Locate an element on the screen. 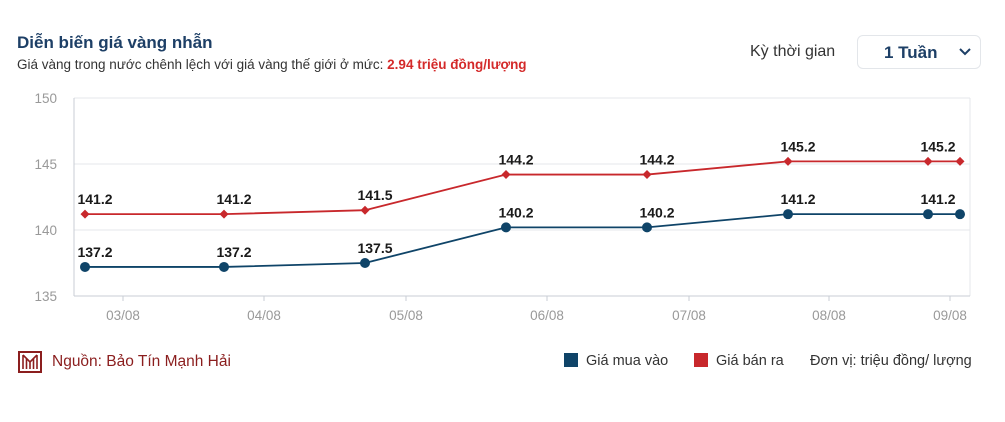 This screenshot has width=1005, height=422. chevron-down-icon is located at coordinates (965, 52).